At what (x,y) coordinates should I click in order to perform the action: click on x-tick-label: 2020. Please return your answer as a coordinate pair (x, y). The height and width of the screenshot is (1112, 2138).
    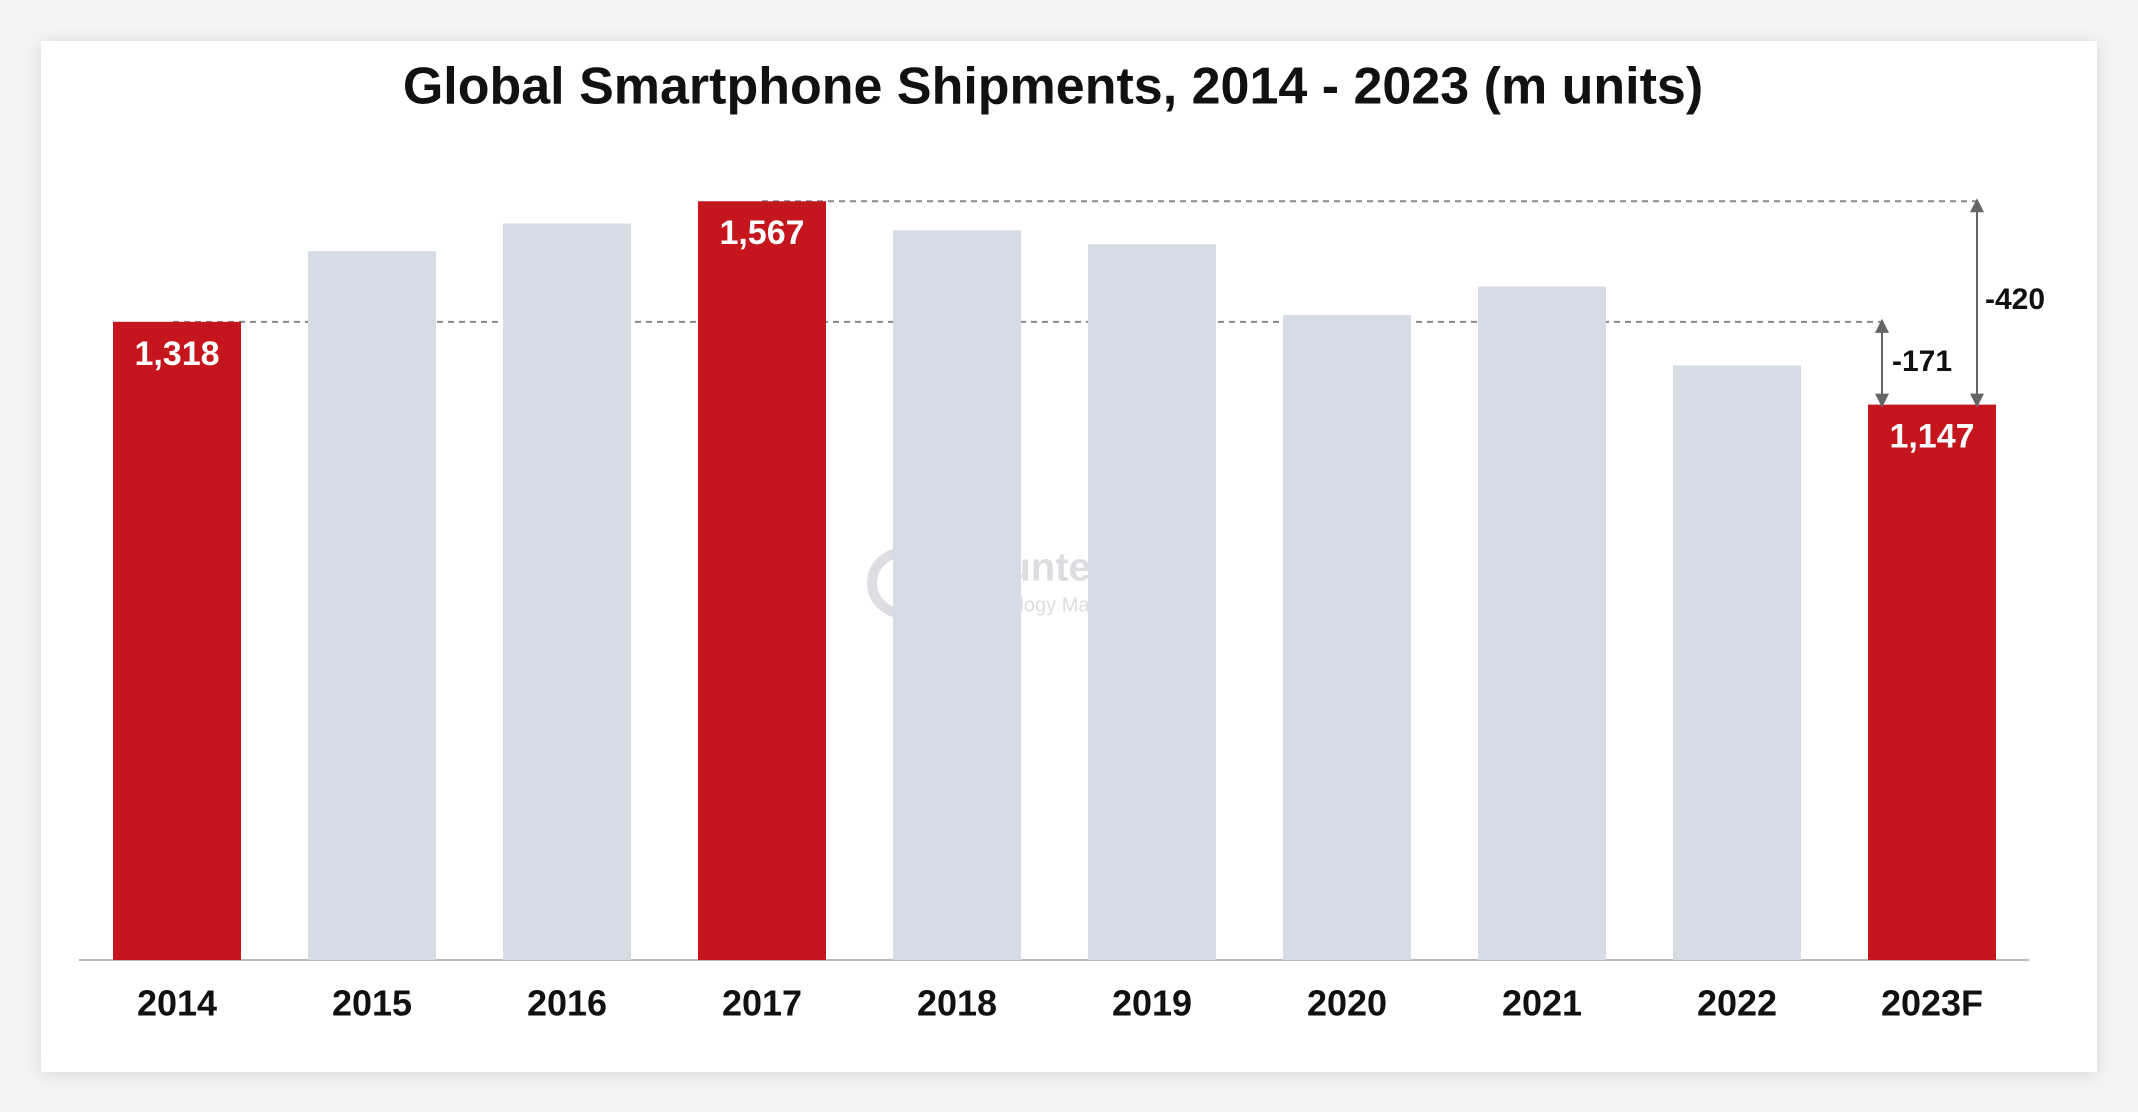
    Looking at the image, I should click on (1347, 1003).